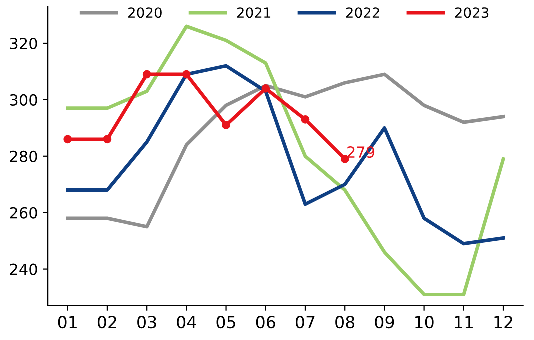  Describe the element at coordinates (226, 322) in the screenshot. I see `x-tick-label: 05` at that location.